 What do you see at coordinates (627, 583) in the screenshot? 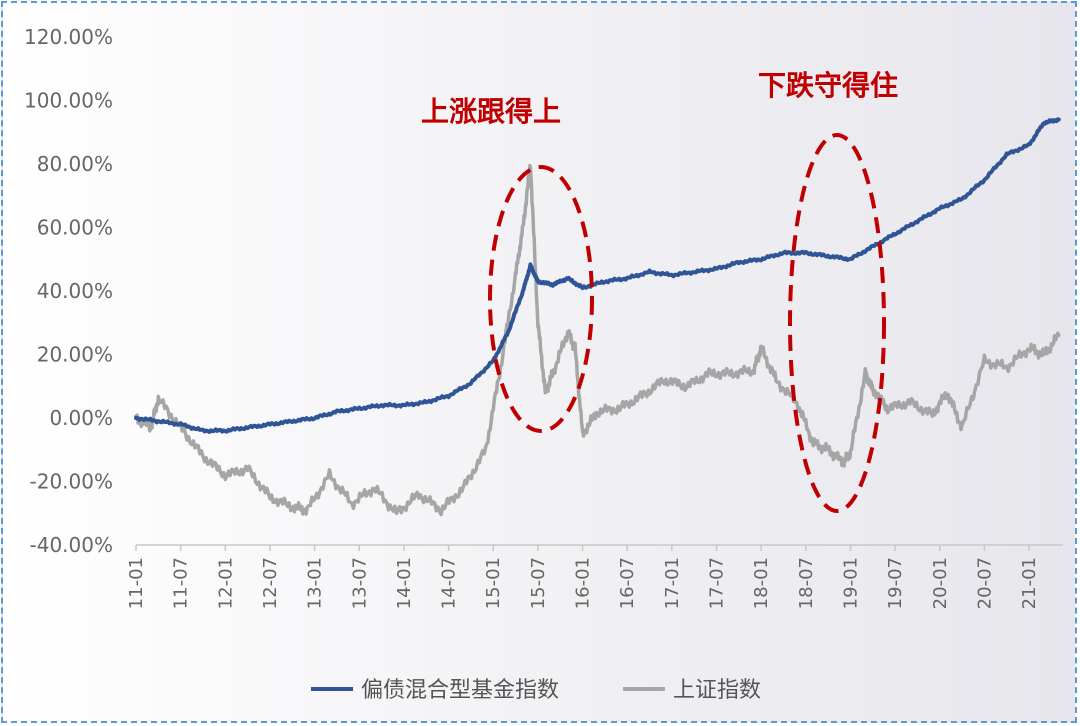
I see `x-tick-label: 16-07` at bounding box center [627, 583].